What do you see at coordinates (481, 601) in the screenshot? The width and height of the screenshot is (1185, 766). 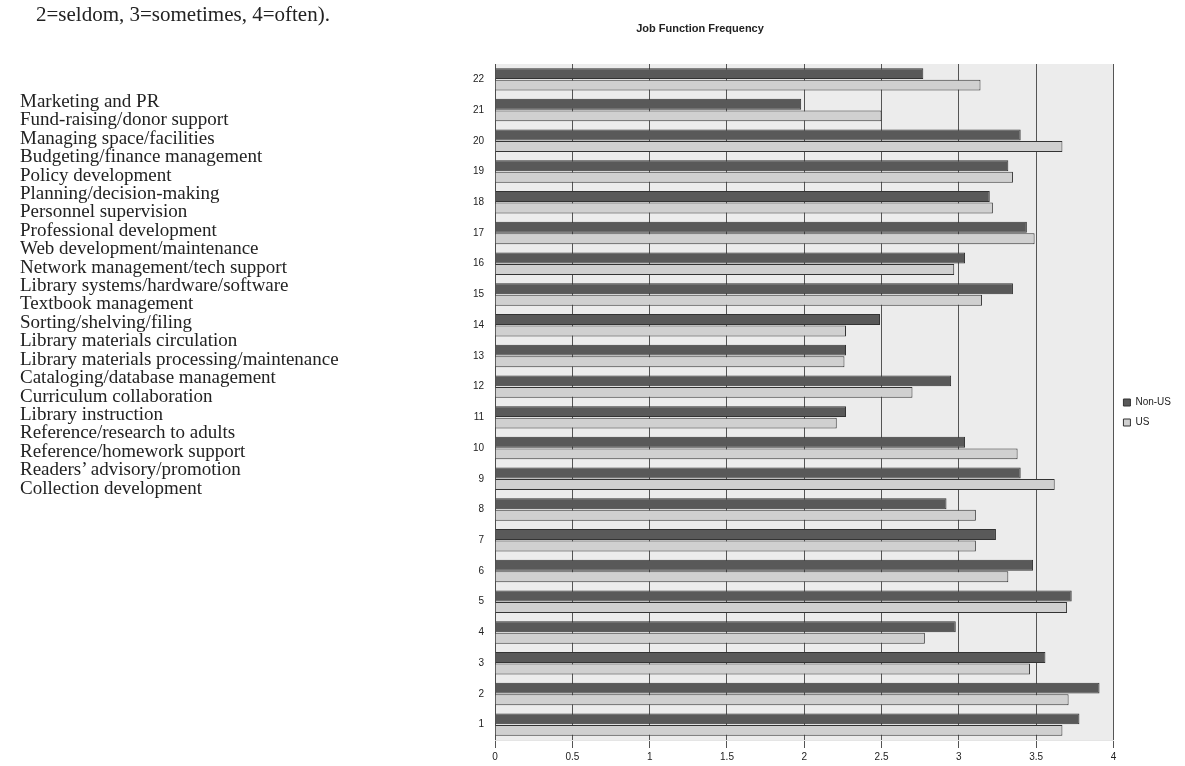 I see `y-tick-label: 5` at bounding box center [481, 601].